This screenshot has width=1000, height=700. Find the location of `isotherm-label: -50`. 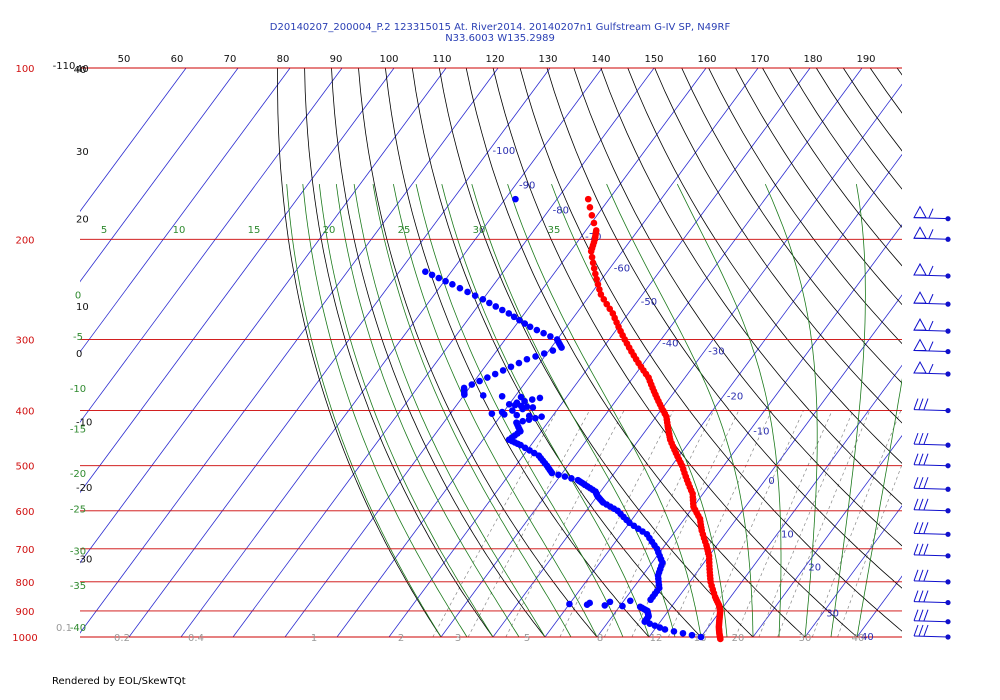

isotherm-label: -50 is located at coordinates (649, 302).